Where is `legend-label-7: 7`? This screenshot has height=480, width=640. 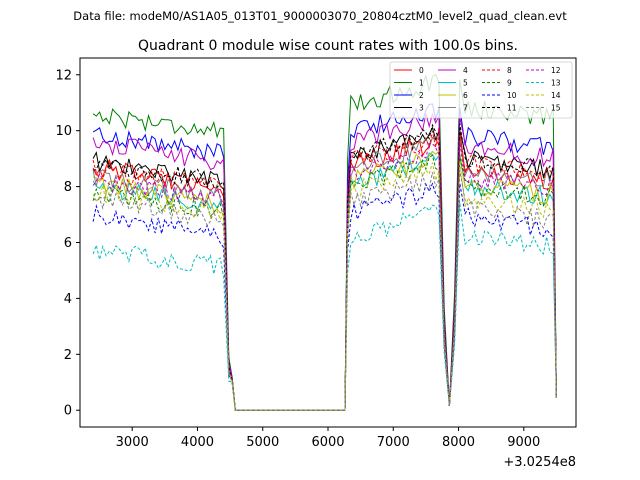
legend-label-7: 7 is located at coordinates (465, 108).